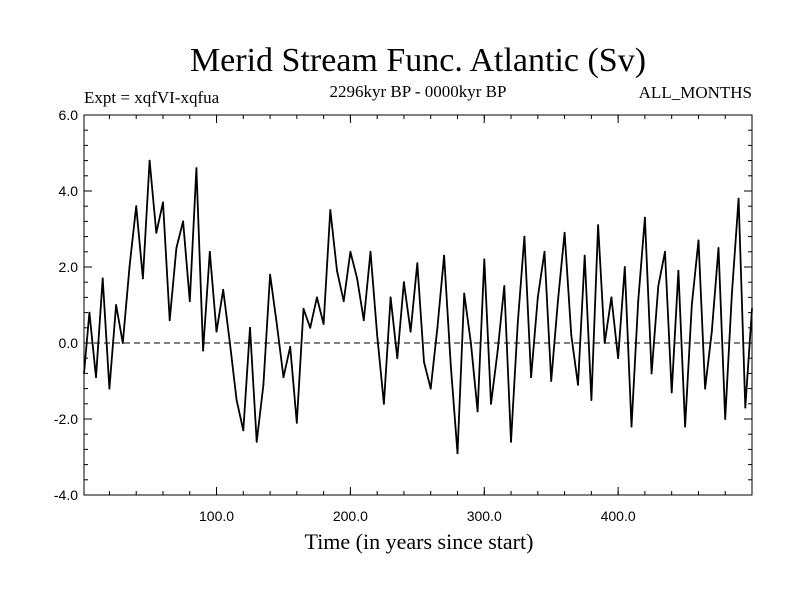 The width and height of the screenshot is (800, 600). I want to click on y-tick-label: -4.0, so click(66, 495).